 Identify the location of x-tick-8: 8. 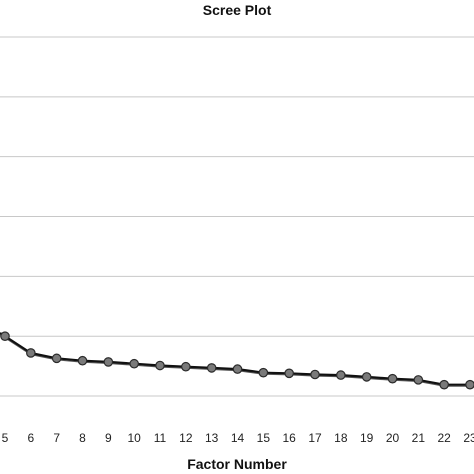
(82, 438).